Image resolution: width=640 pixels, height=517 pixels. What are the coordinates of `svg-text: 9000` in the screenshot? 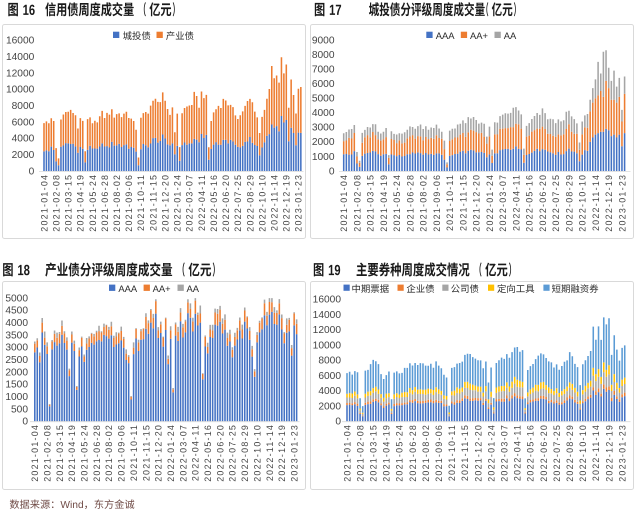 It's located at (323, 40).